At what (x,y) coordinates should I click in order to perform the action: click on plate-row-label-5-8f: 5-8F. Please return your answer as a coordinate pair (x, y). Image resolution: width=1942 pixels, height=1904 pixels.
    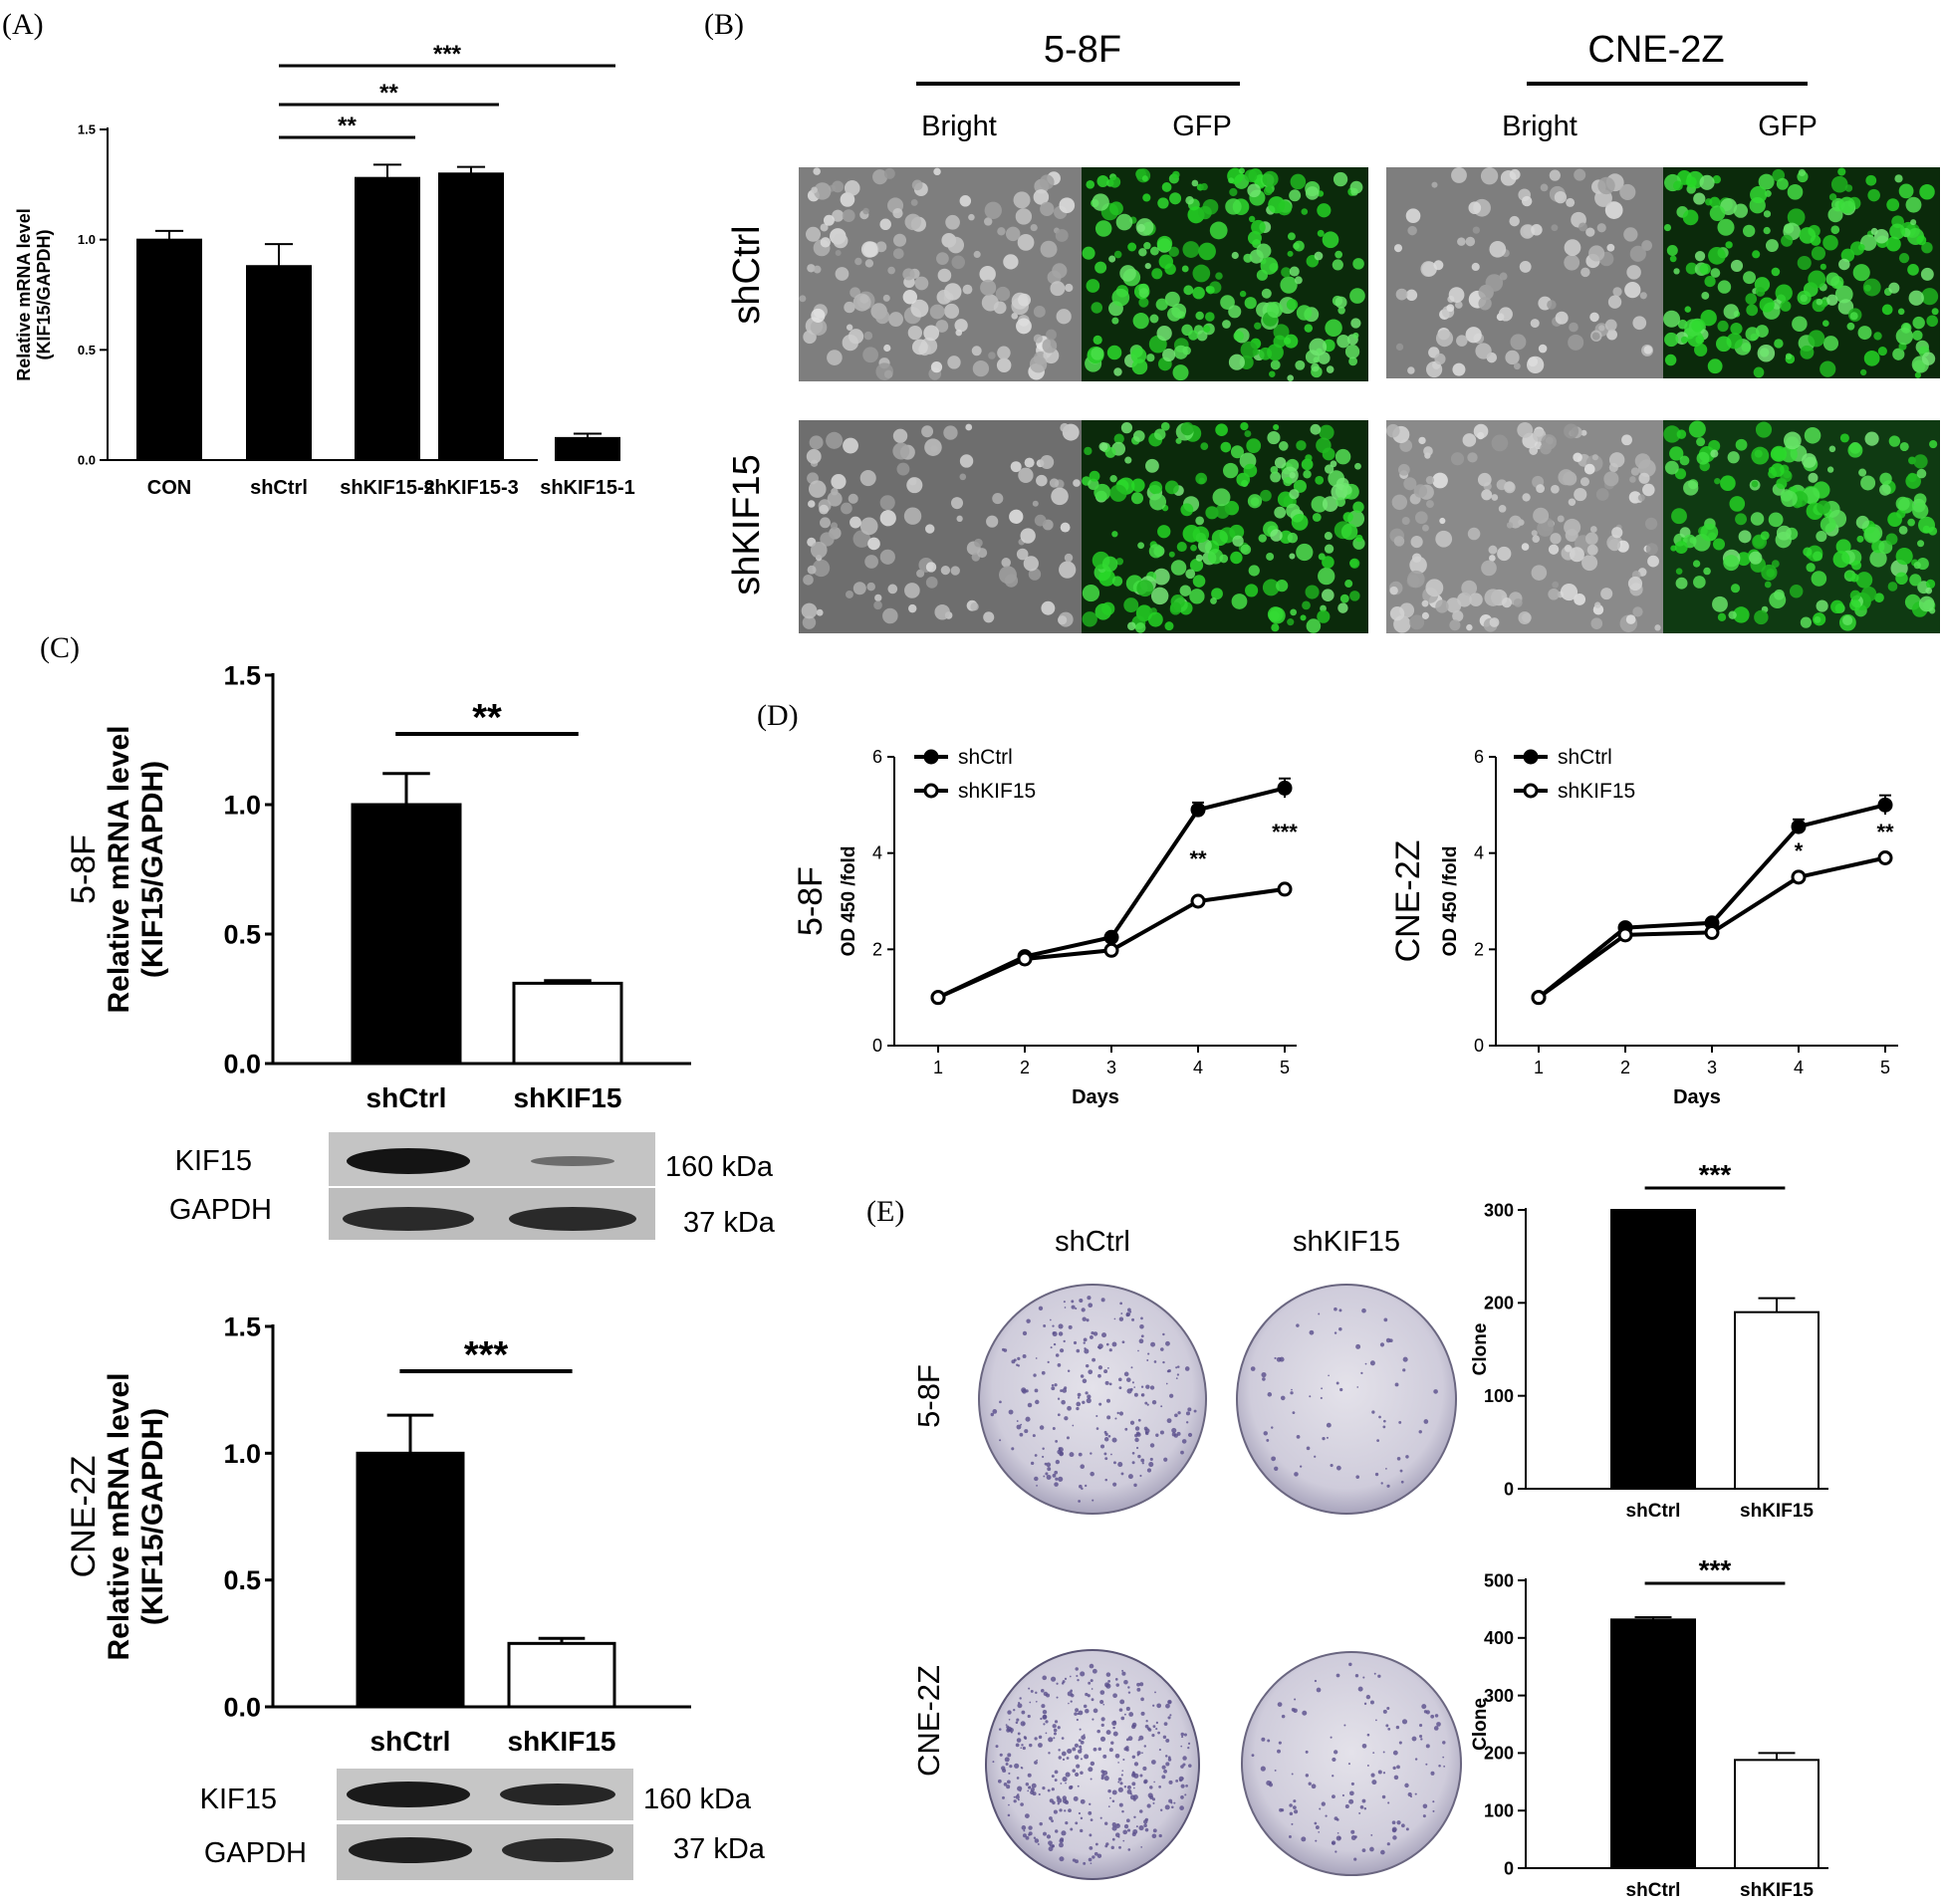
    Looking at the image, I should click on (928, 1396).